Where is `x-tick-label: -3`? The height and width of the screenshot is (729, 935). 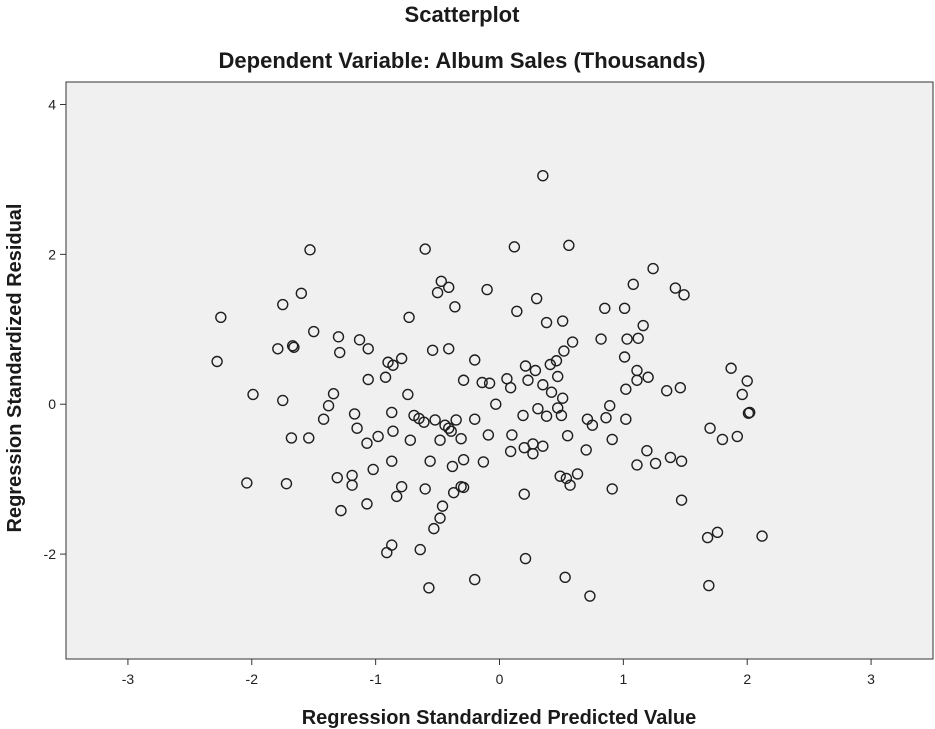
x-tick-label: -3 is located at coordinates (128, 679).